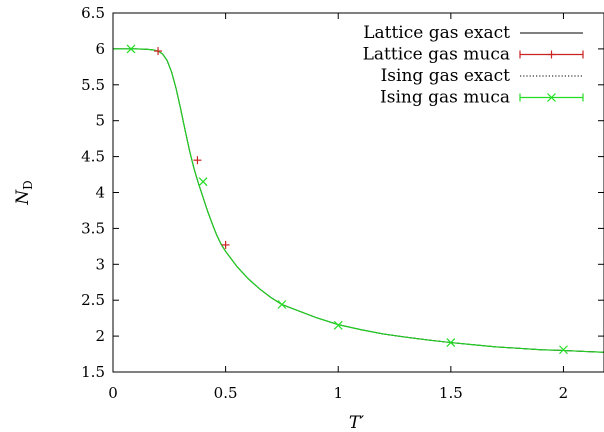 The image size is (604, 432). What do you see at coordinates (100, 336) in the screenshot?
I see `y-tick-label: 2` at bounding box center [100, 336].